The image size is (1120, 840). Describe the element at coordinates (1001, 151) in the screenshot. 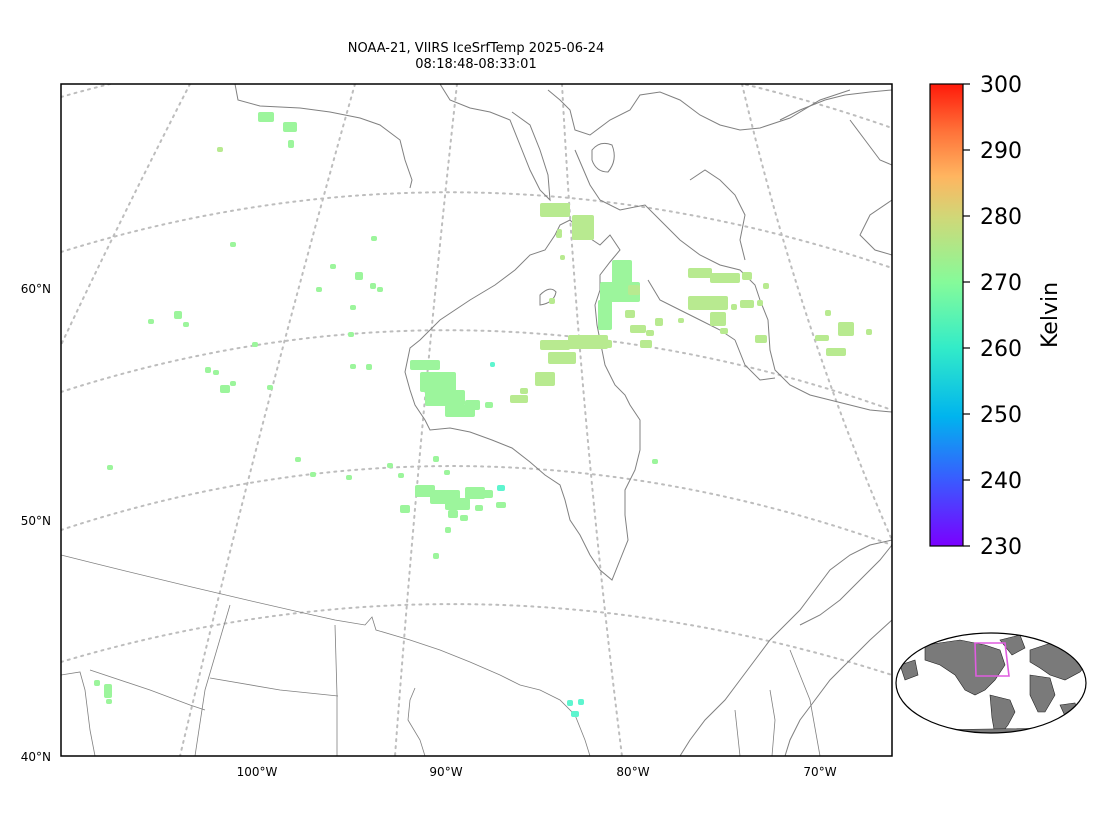

I see `colorbar-tick-label: 290` at that location.